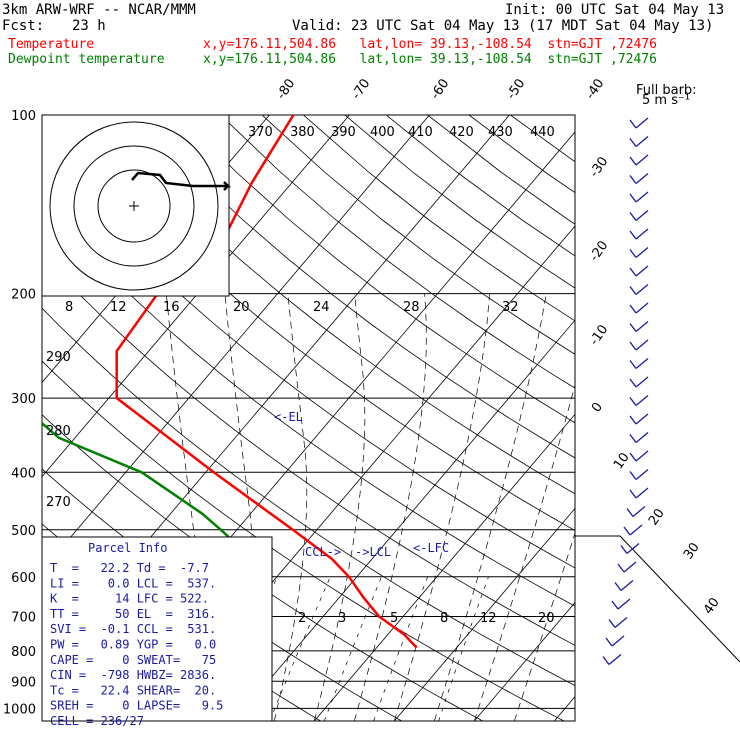 The height and width of the screenshot is (740, 740). Describe the element at coordinates (23, 618) in the screenshot. I see `pressure-tick-label: 700` at that location.